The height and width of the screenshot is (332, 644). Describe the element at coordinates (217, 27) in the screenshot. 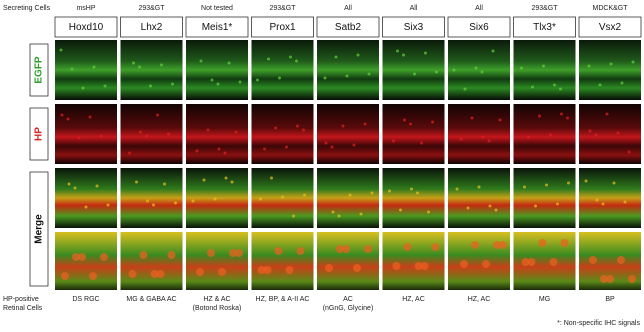

I see `gene-name: Meis1*` at that location.